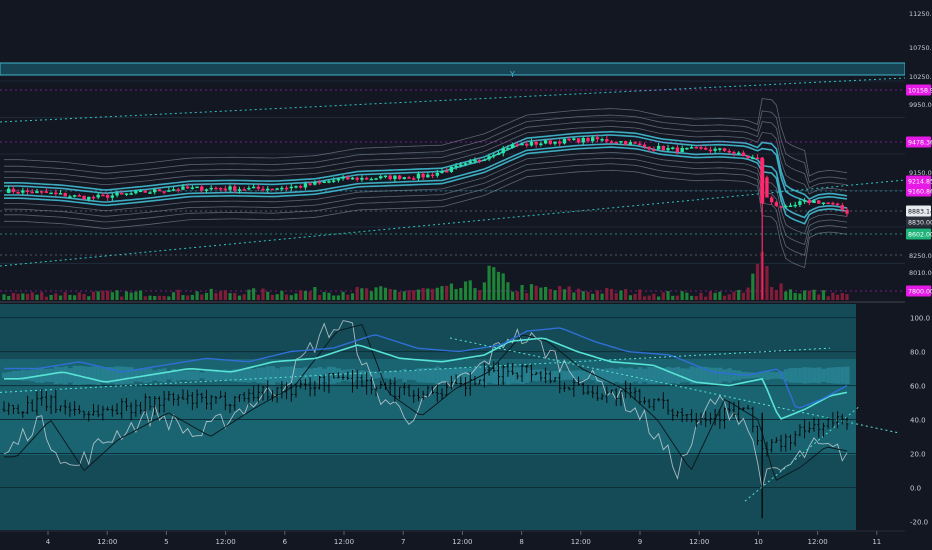 This screenshot has width=932, height=550. Describe the element at coordinates (920, 77) in the screenshot. I see `price-tick-label: 10250.00` at that location.